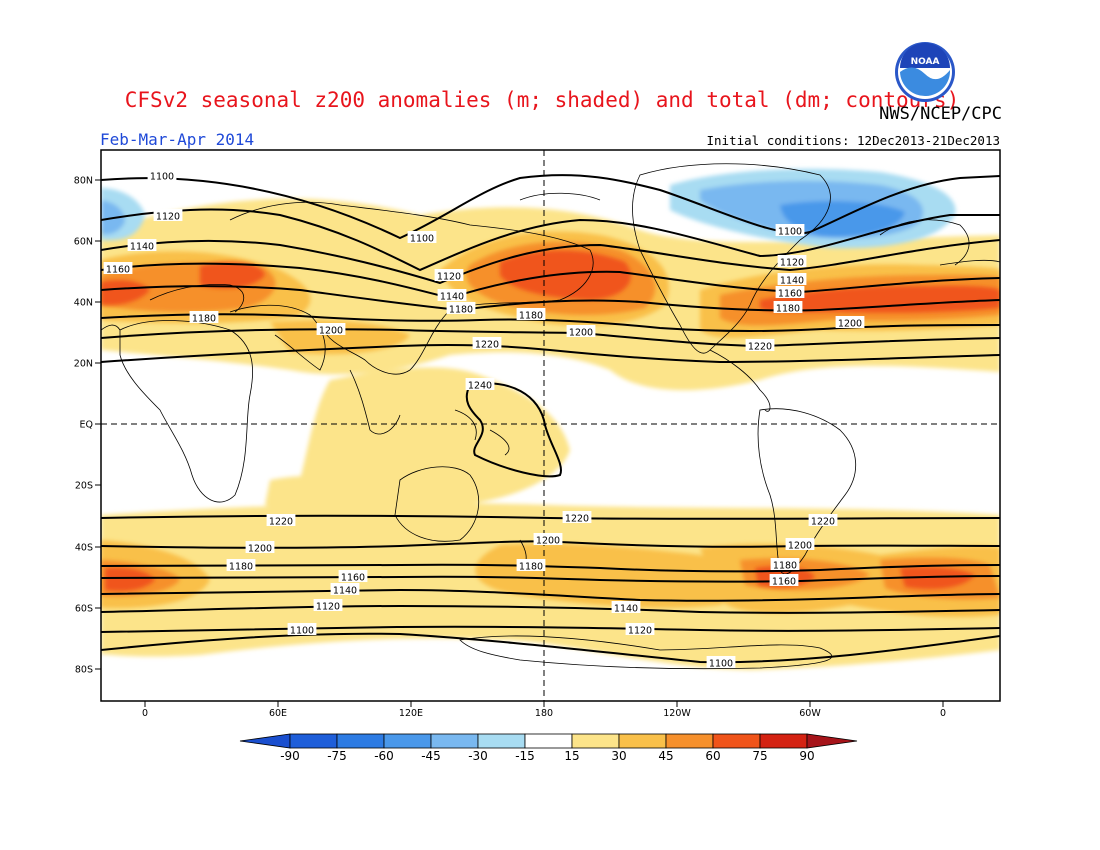 Image resolution: width=1100 pixels, height=850 pixels. Describe the element at coordinates (832, 741) in the screenshot. I see `colorbar-high-arrow` at that location.